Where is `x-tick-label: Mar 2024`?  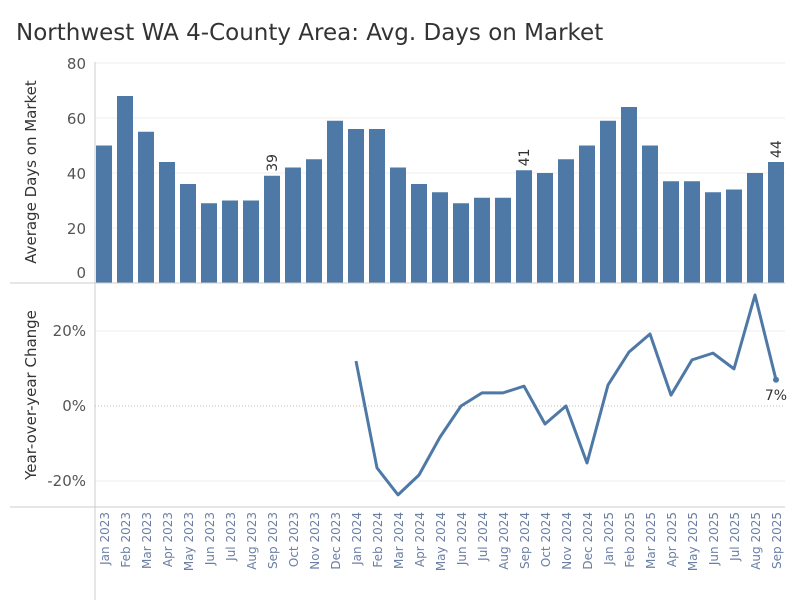
x-tick-label: Mar 2024 is located at coordinates (399, 540).